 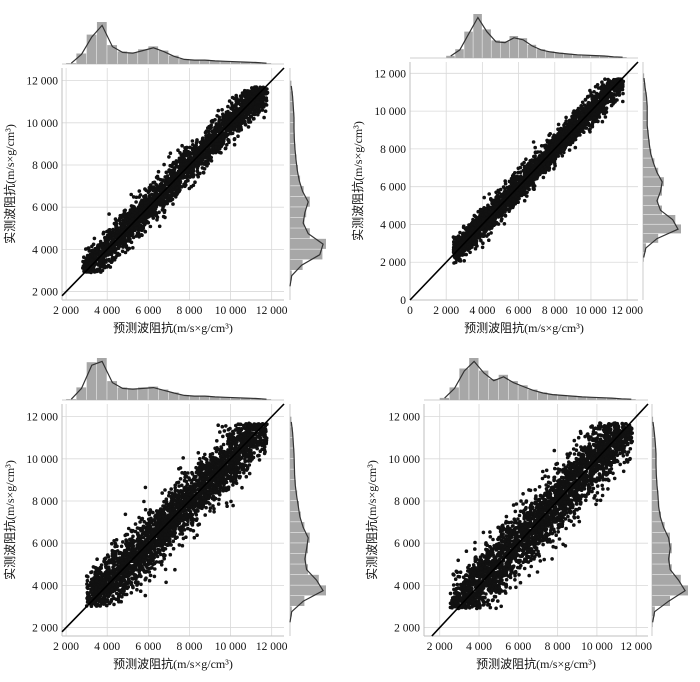 I want to click on y-tick-label: 10 000, so click(x=42, y=124).